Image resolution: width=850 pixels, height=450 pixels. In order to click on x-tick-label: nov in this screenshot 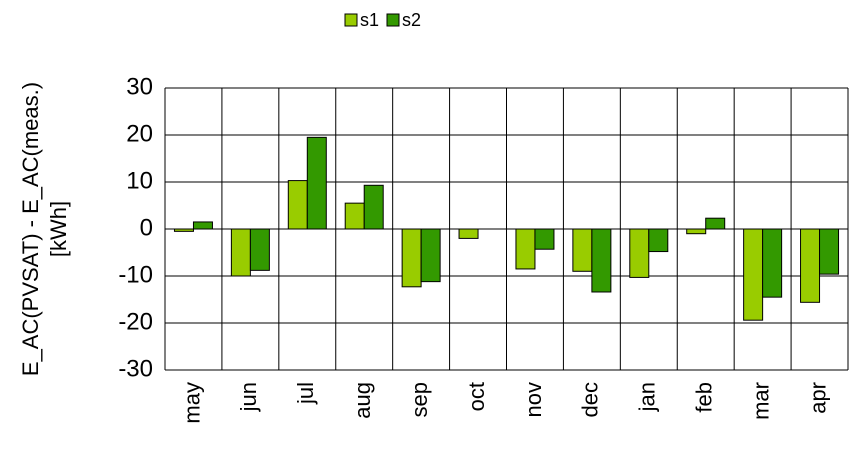, I will do `click(533, 399)`.